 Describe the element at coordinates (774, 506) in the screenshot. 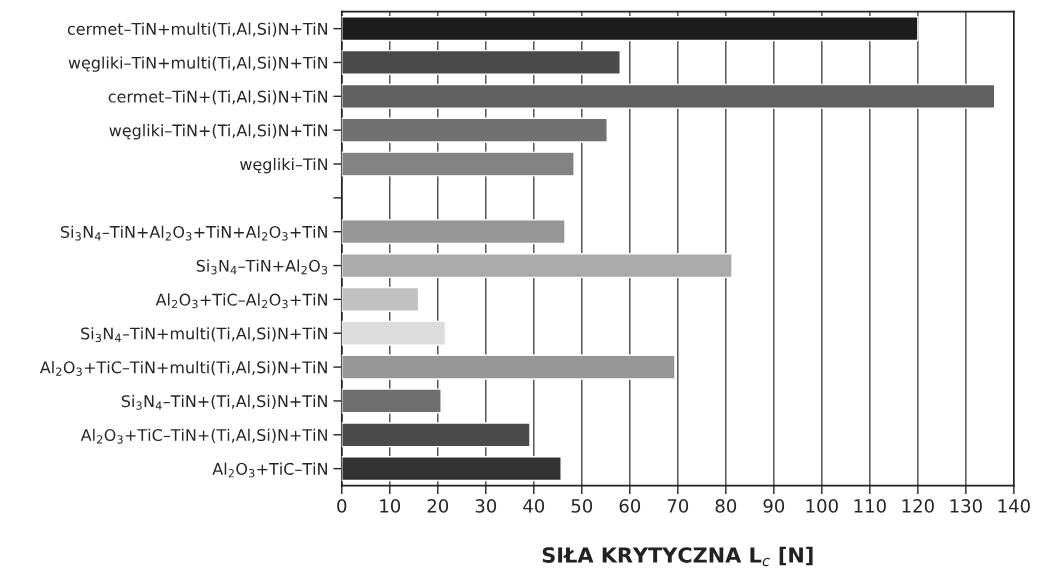

I see `x-tick-label: 90` at that location.